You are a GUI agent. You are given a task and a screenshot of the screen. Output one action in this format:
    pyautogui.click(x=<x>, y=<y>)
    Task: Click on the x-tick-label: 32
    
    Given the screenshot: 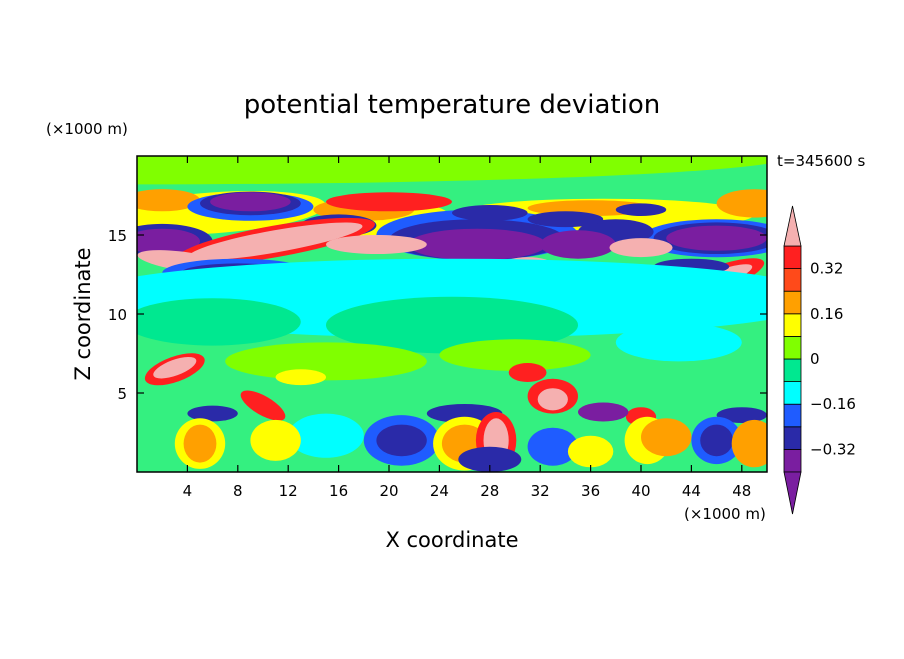 What is the action you would take?
    pyautogui.click(x=540, y=491)
    